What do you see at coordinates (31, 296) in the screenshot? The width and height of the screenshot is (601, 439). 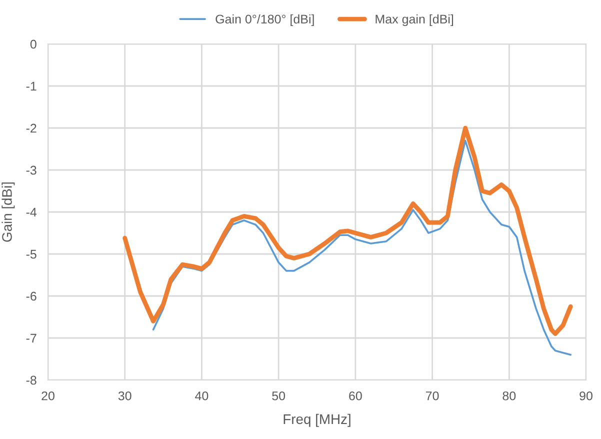 I see `y-tick-label: -6` at bounding box center [31, 296].